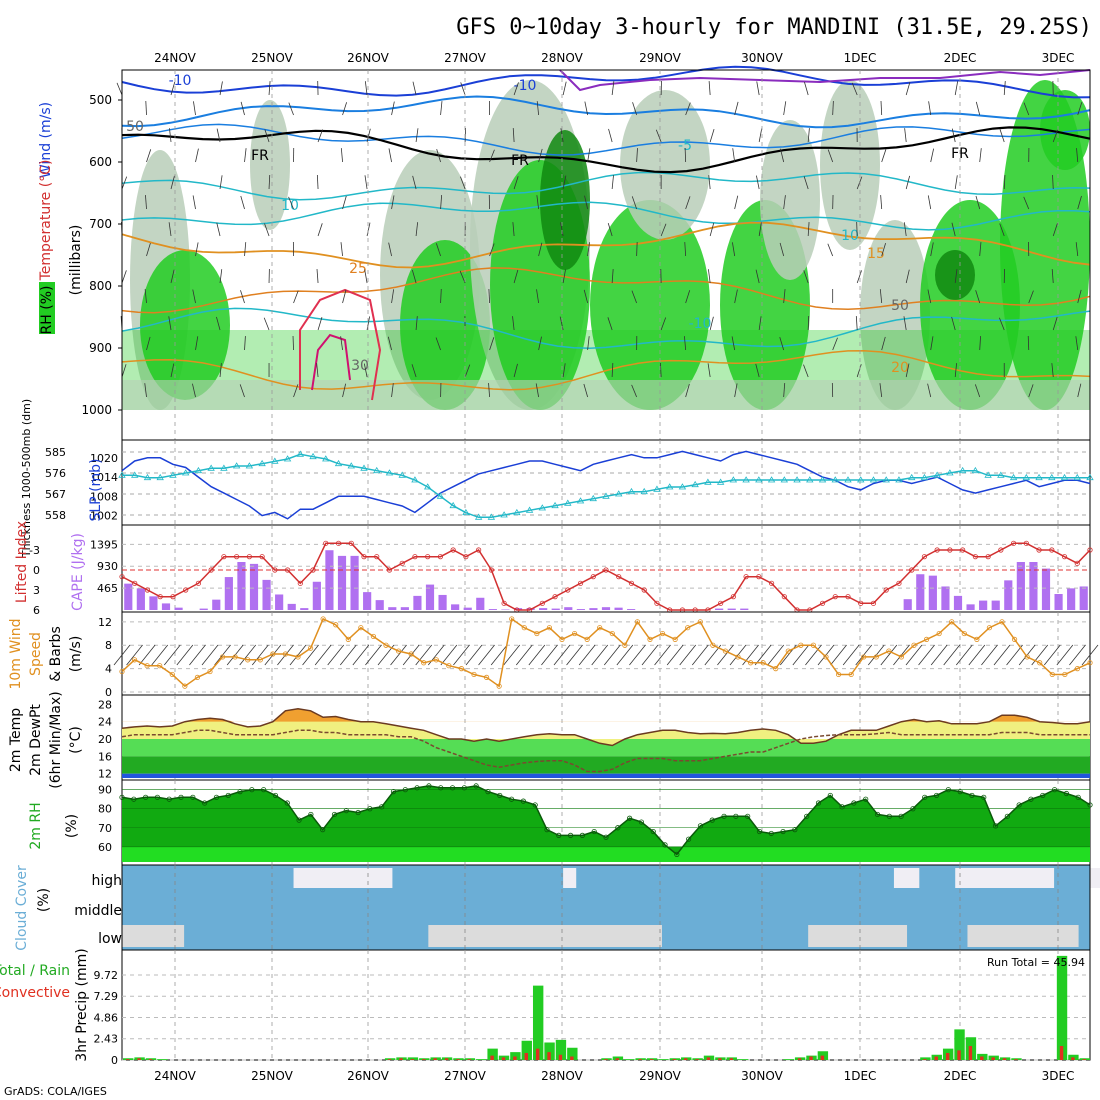 This screenshot has width=1100, height=1100. I want to click on rh-fill-area, so click(606, 820).